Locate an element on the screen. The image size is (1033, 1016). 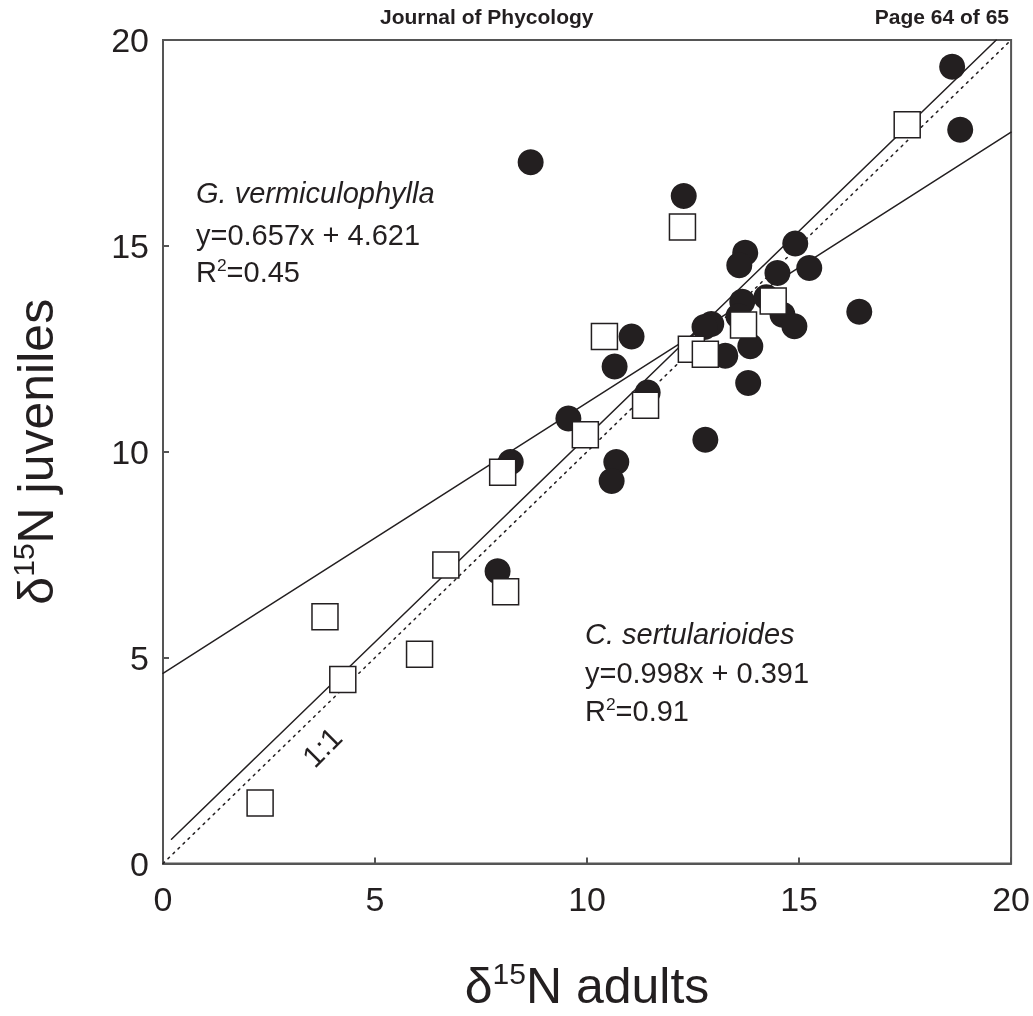
annotation: G. vermiculophylla is located at coordinates (315, 192).